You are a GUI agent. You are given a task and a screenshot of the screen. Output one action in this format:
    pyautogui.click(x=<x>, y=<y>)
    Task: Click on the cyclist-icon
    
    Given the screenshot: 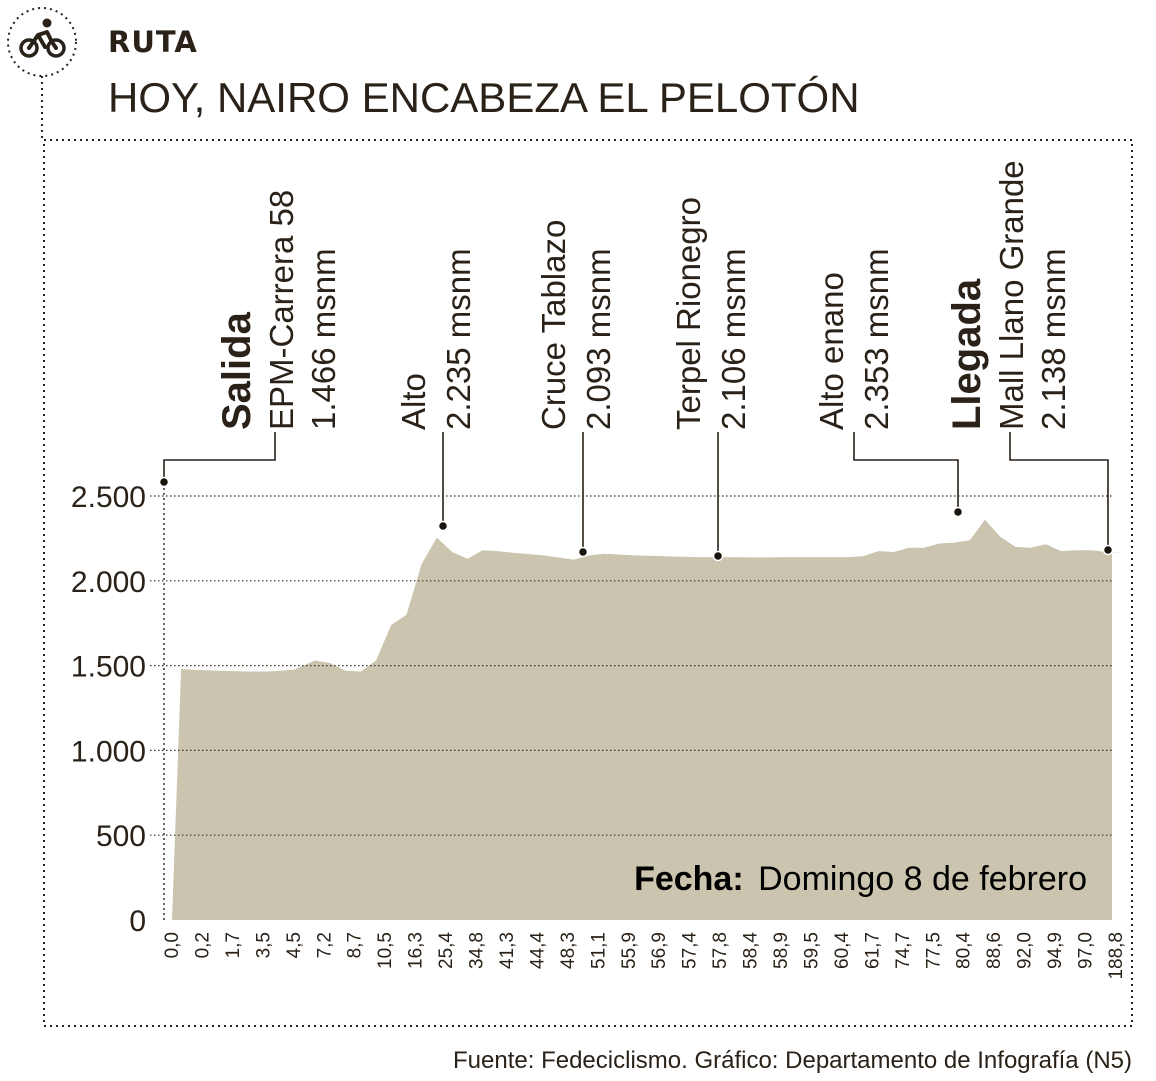 What is the action you would take?
    pyautogui.click(x=42, y=42)
    